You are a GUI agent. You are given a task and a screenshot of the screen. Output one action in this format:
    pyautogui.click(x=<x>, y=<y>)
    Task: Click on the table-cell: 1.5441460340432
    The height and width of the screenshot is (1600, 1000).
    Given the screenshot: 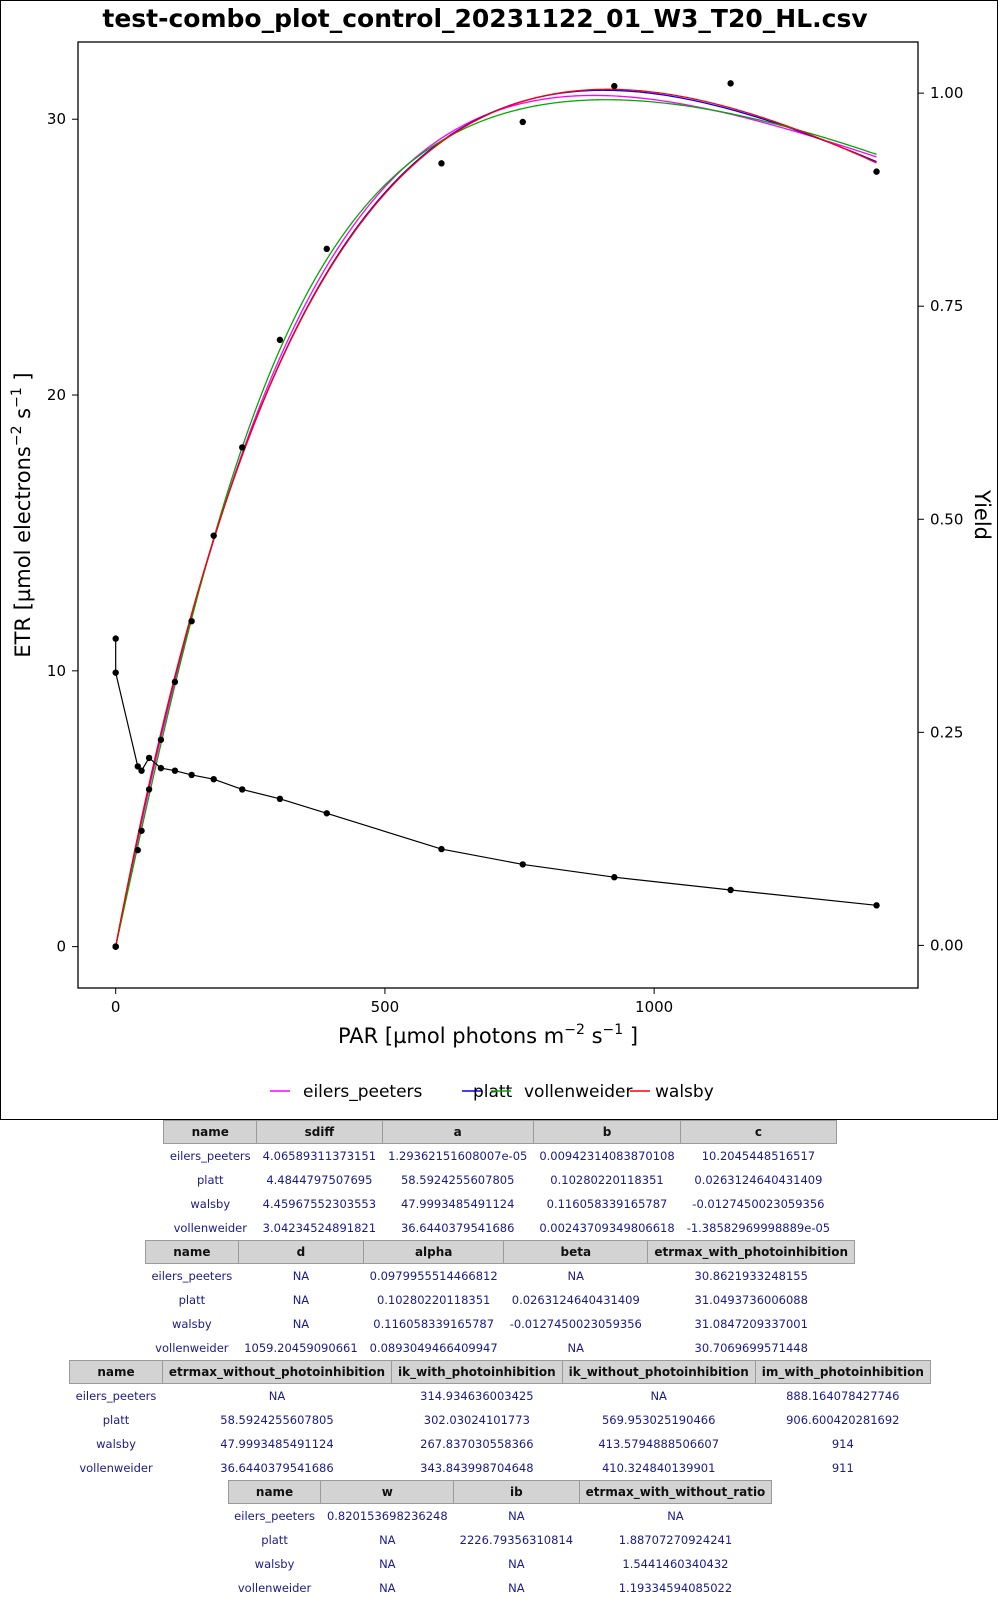 What is the action you would take?
    pyautogui.click(x=675, y=1564)
    